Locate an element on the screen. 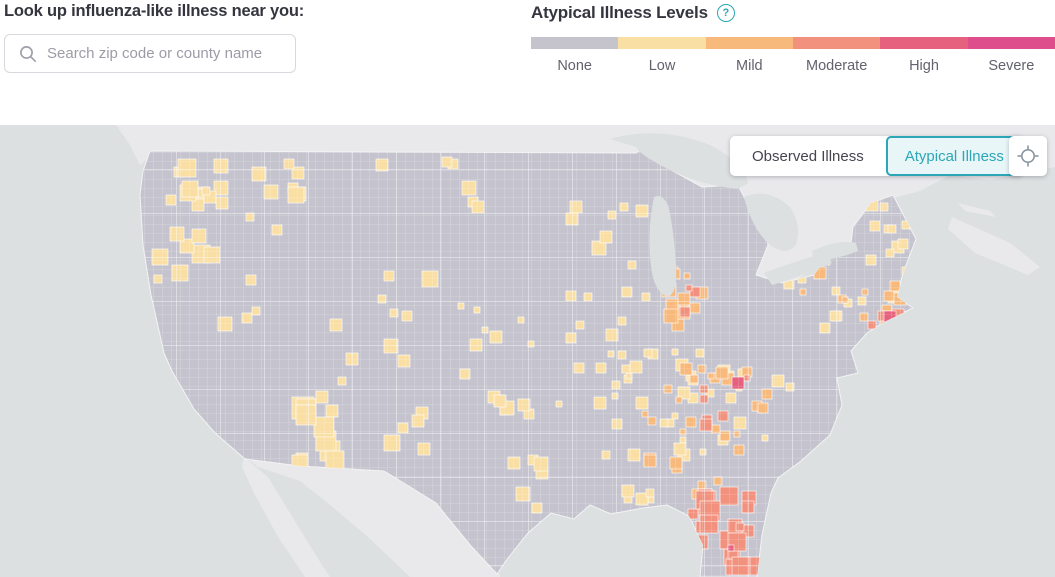 Image resolution: width=1055 pixels, height=577 pixels. legend-label-moderate: Moderate is located at coordinates (837, 66).